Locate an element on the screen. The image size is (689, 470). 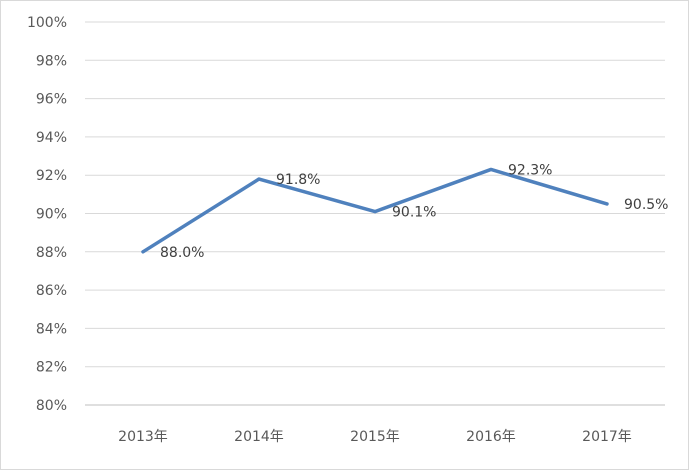
x-tick-label: 2015年 is located at coordinates (375, 437).